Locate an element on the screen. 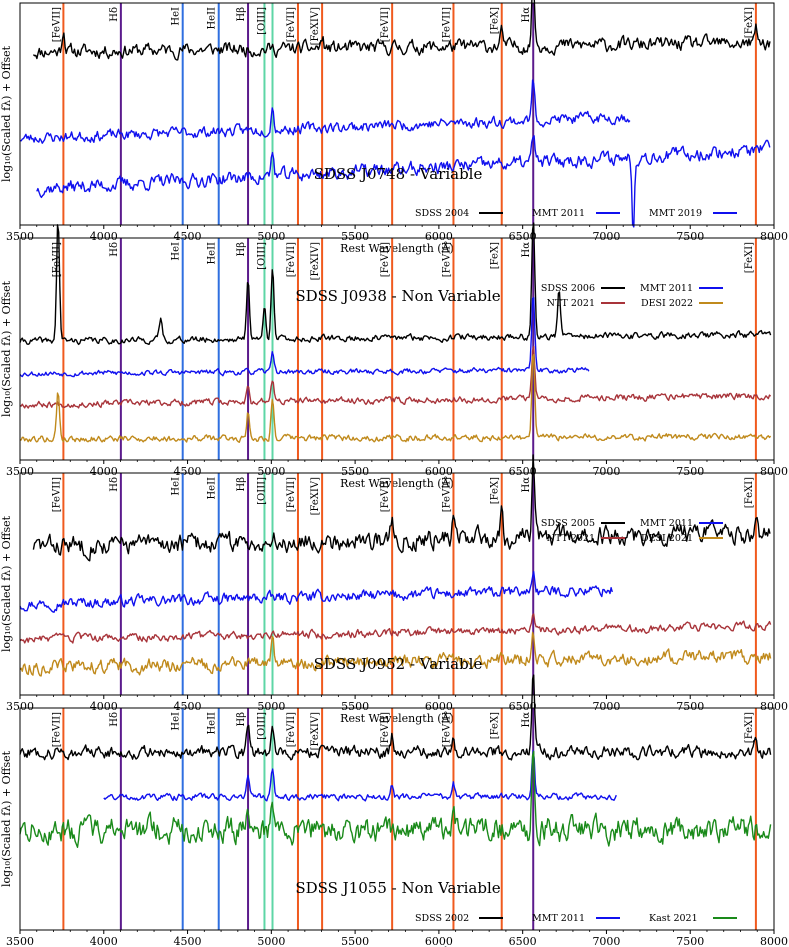  spectrum-series-sdss-2002 is located at coordinates (395, 717).